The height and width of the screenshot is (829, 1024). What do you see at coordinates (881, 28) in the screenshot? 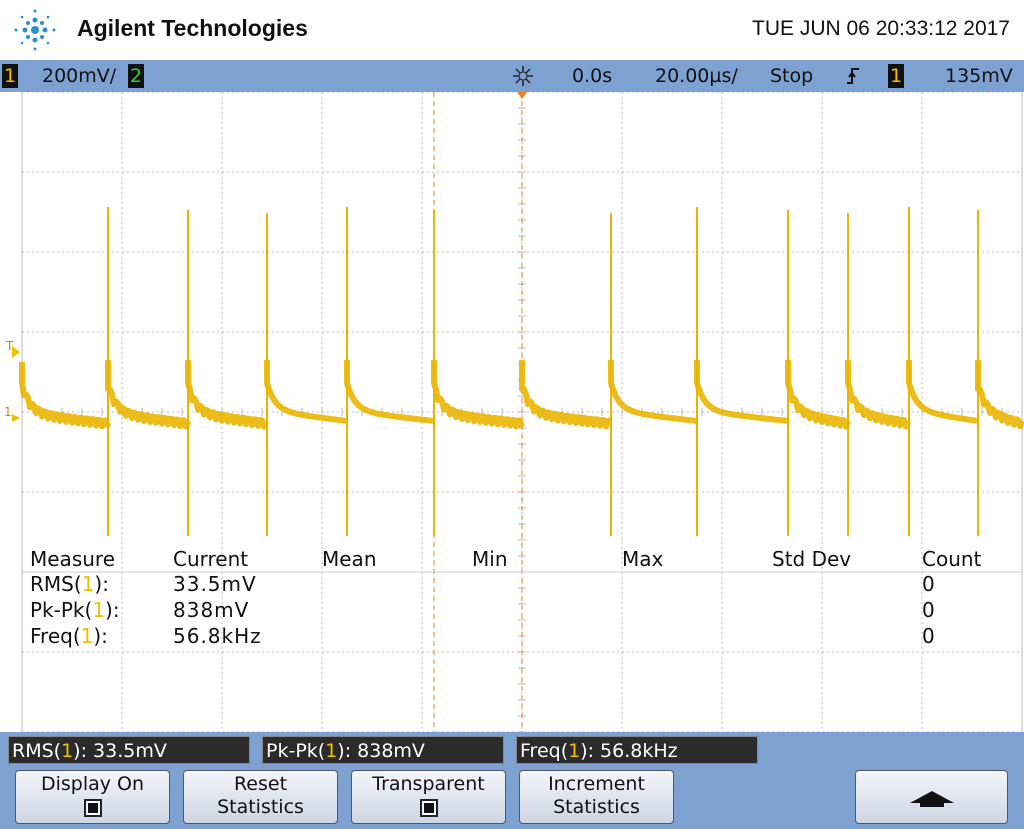
I see `datetime: TUE JUN 06 20:33:12 2017` at bounding box center [881, 28].